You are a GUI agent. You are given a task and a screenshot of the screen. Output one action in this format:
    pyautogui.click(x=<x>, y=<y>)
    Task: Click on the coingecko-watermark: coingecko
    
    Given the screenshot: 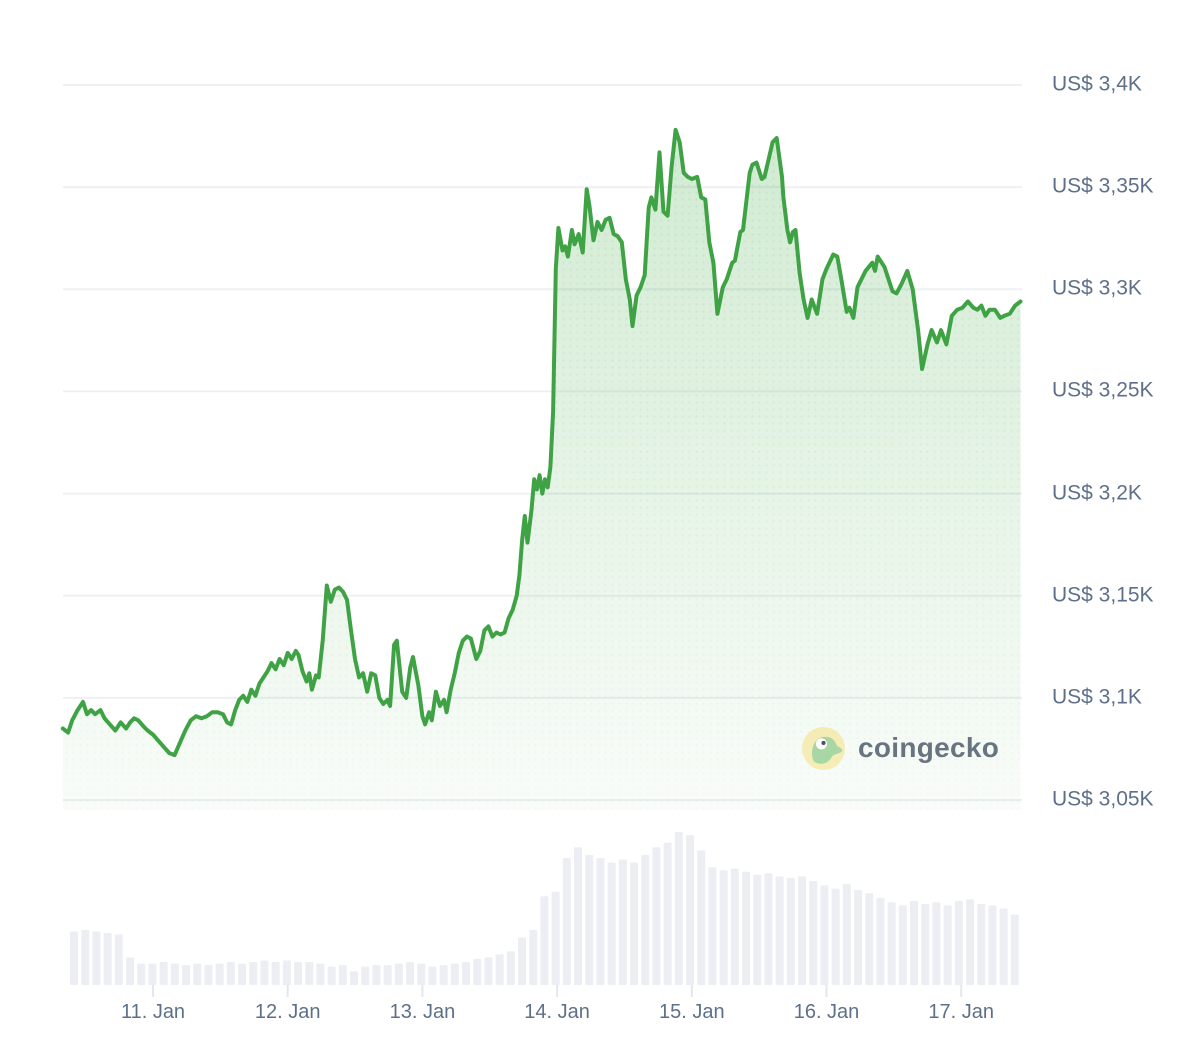 What is the action you would take?
    pyautogui.click(x=900, y=748)
    